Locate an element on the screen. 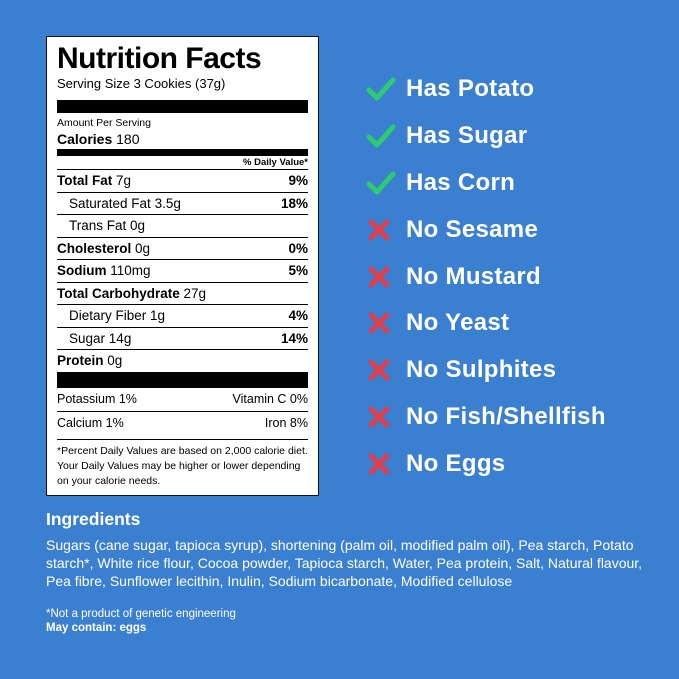  claim-item: No Yeast is located at coordinates (486, 323).